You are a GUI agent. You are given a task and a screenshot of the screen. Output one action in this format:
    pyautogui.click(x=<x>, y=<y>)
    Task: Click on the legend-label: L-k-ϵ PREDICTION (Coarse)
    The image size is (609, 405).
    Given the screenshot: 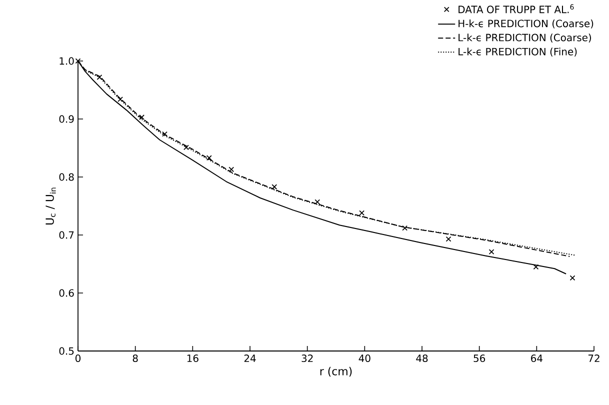 What is the action you would take?
    pyautogui.click(x=524, y=38)
    